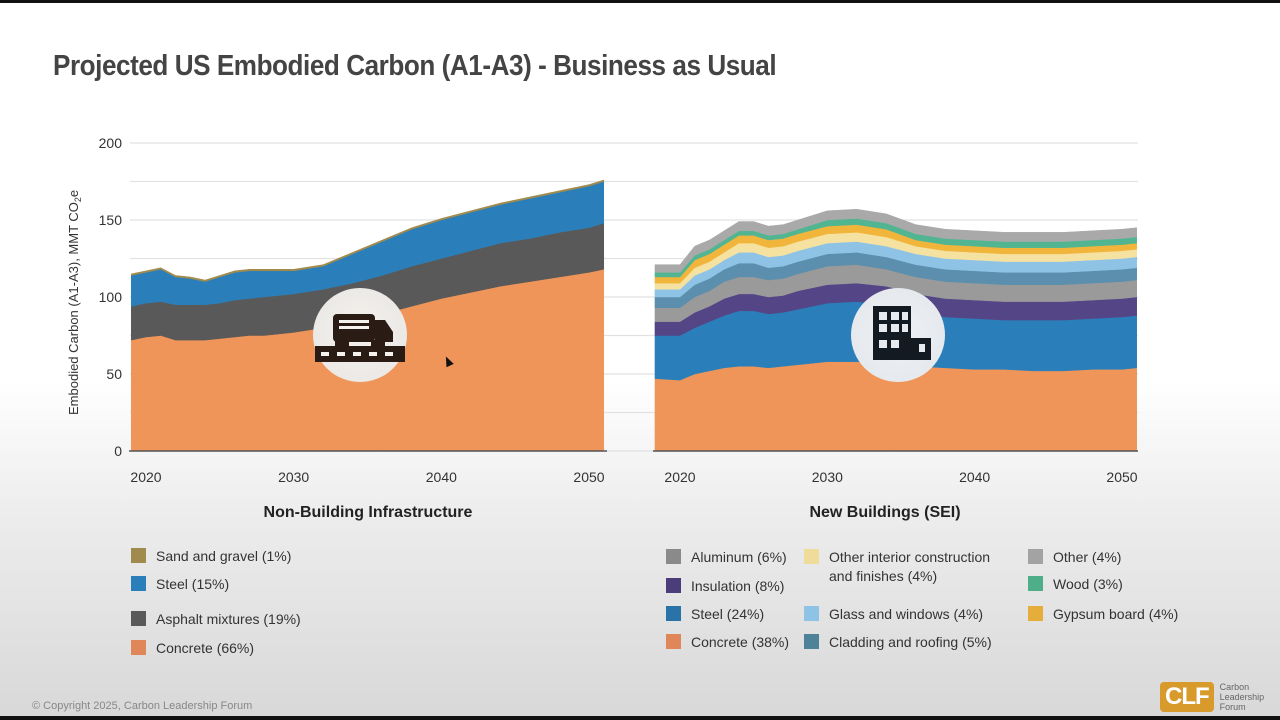 This screenshot has height=720, width=1280. What do you see at coordinates (114, 374) in the screenshot?
I see `y-tick-label: 50` at bounding box center [114, 374].